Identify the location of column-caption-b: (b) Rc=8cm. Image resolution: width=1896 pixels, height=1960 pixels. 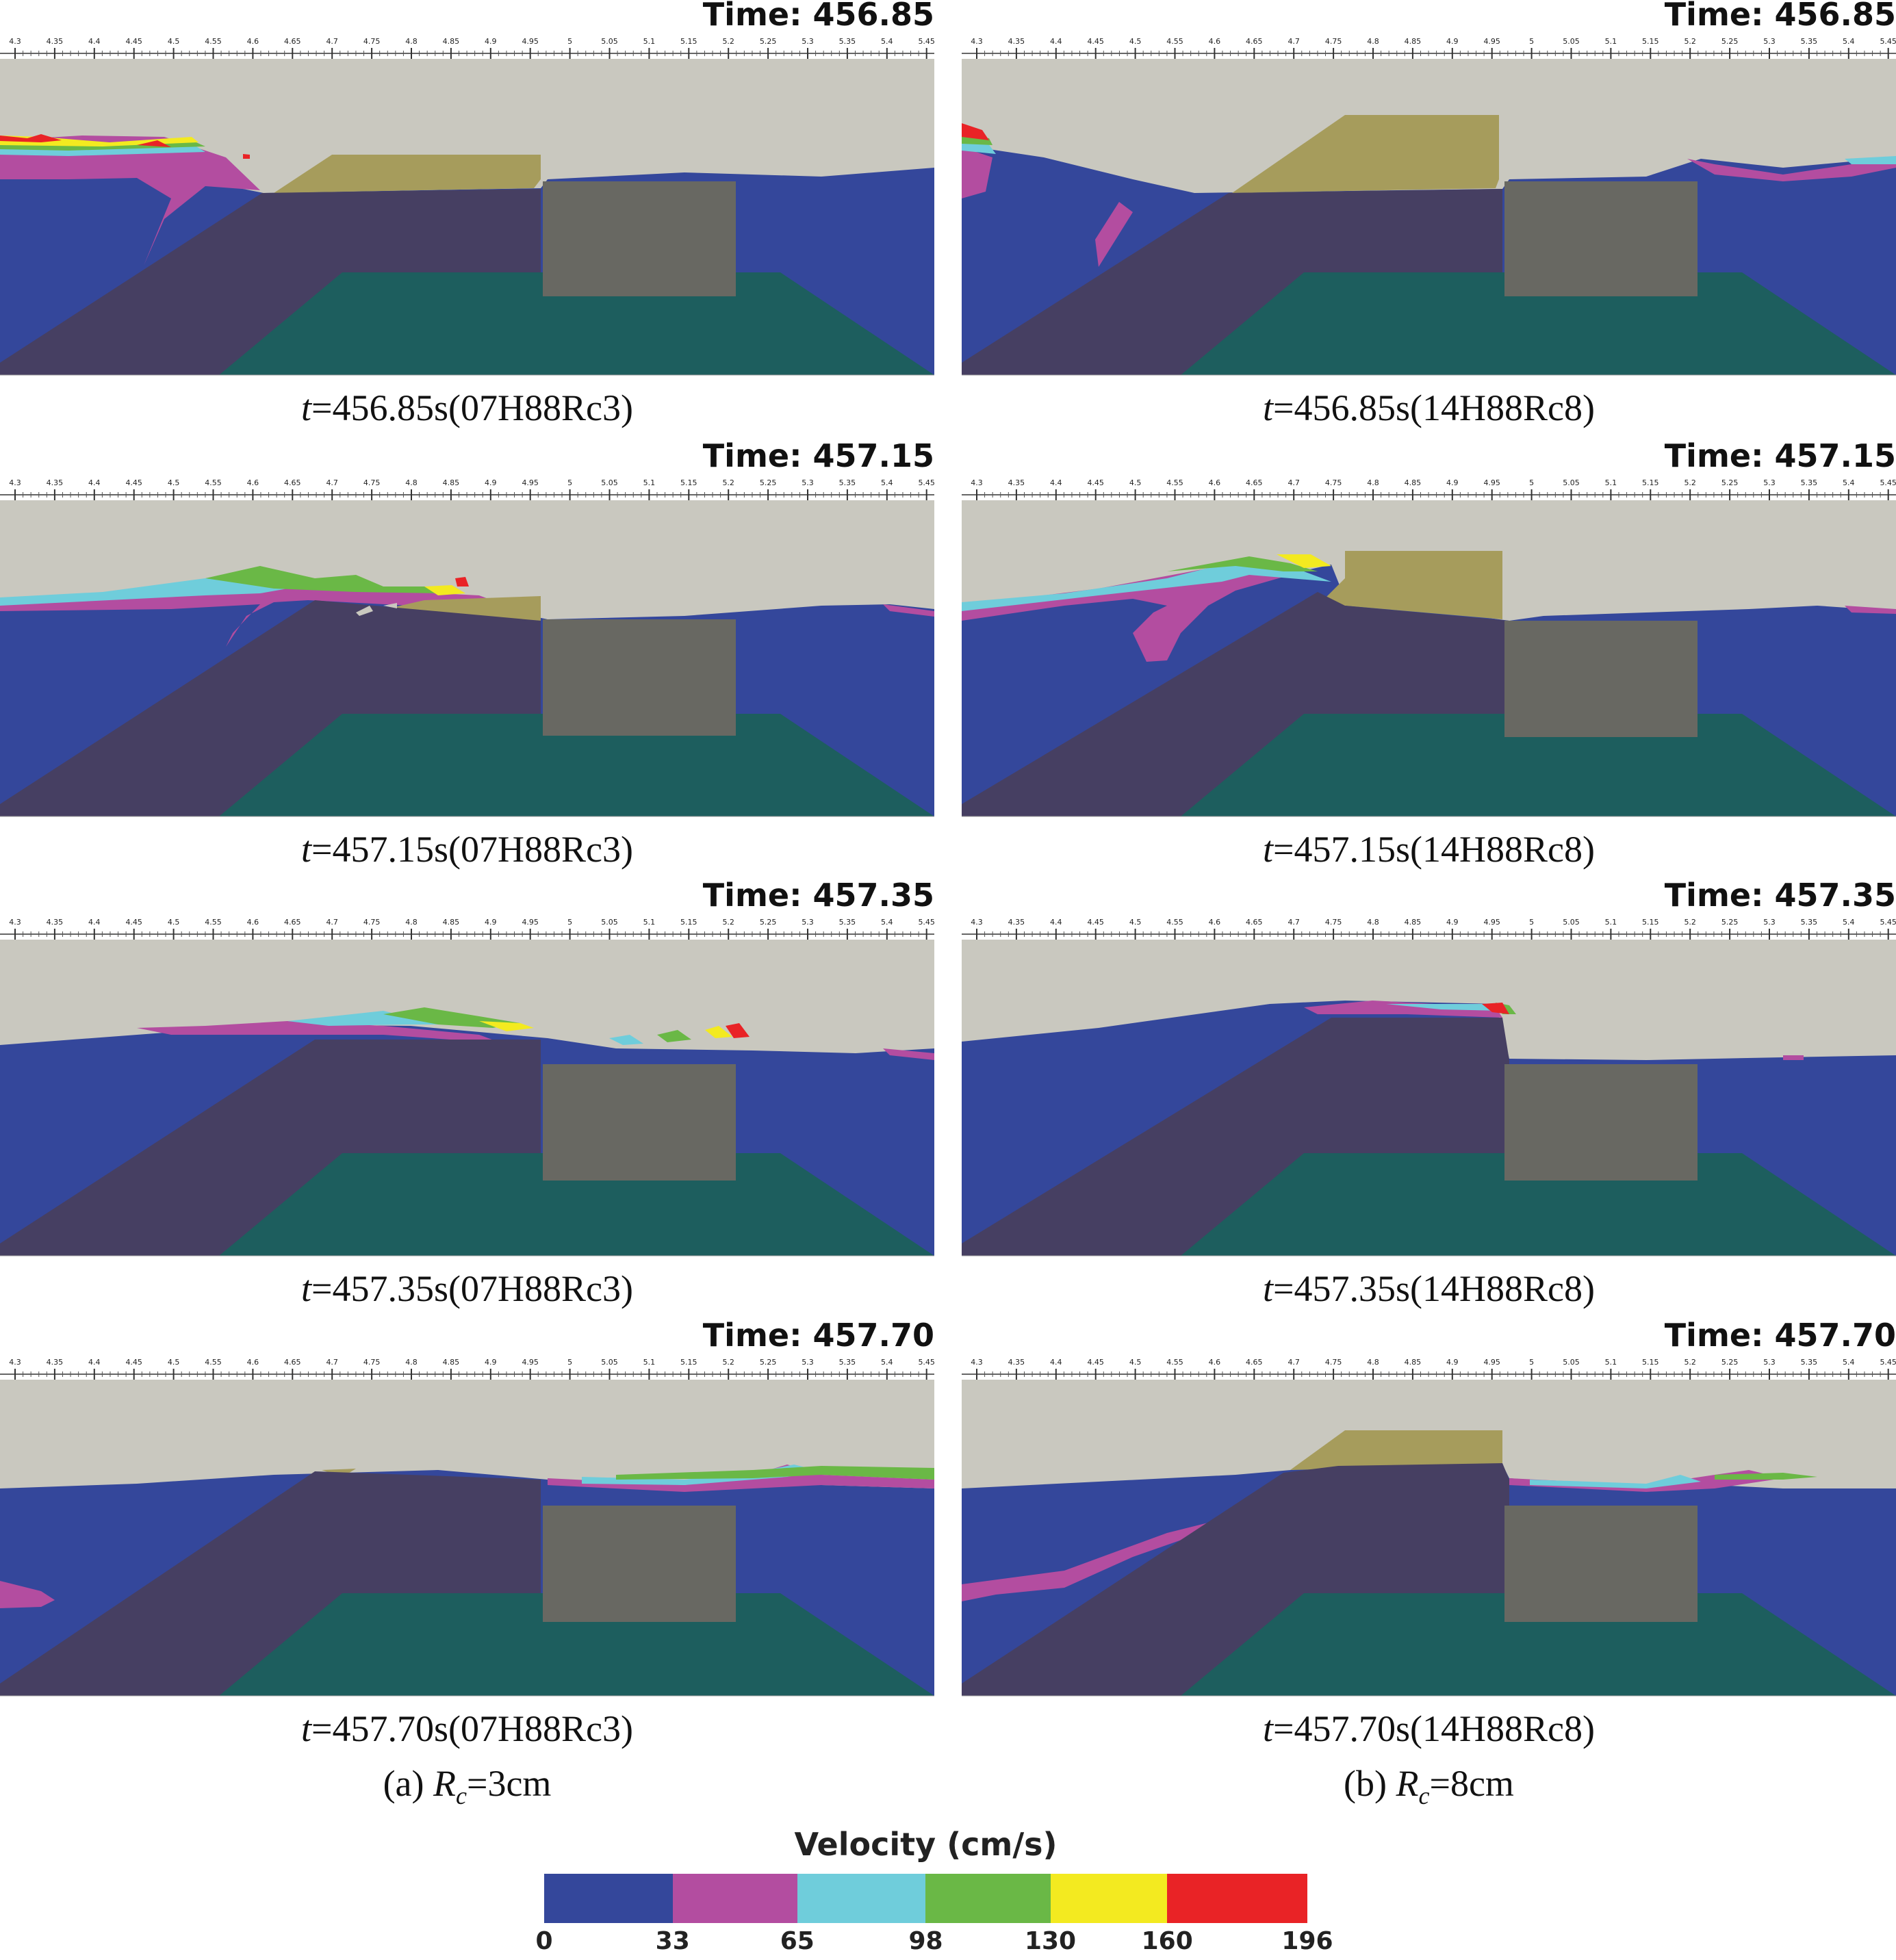
(1429, 1786).